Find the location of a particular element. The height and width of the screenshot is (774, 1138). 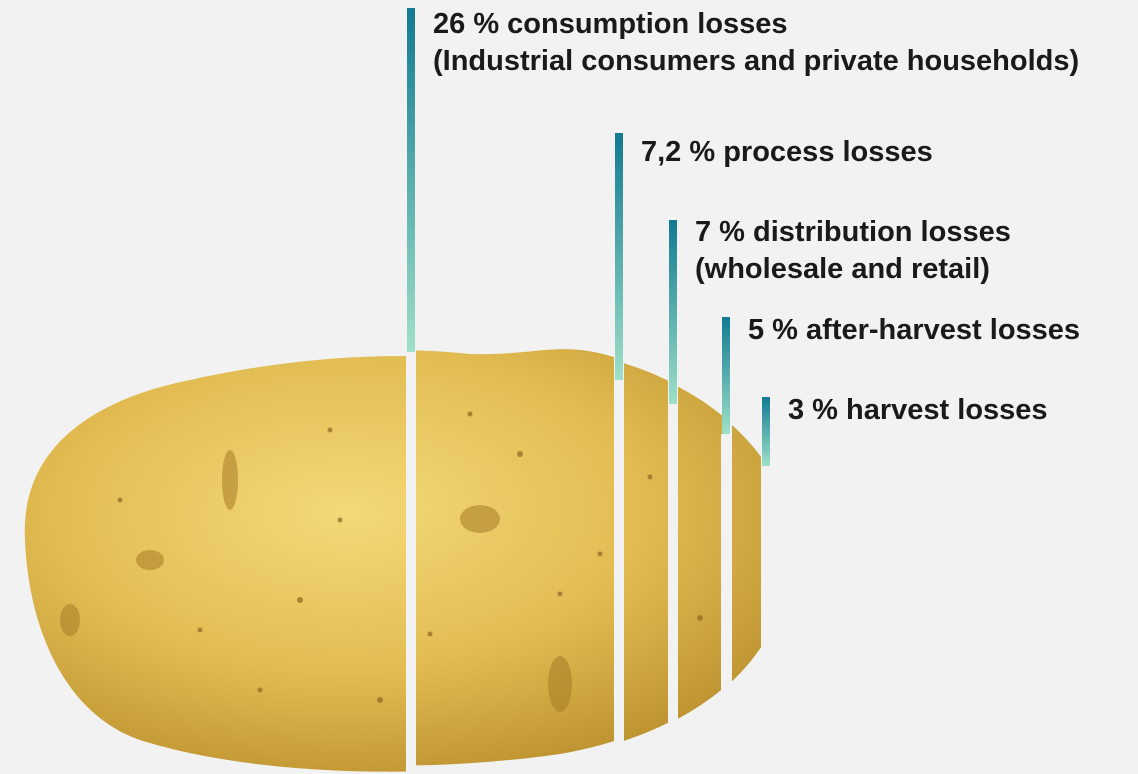

loss-label: 7,2 % process losses is located at coordinates (787, 152).